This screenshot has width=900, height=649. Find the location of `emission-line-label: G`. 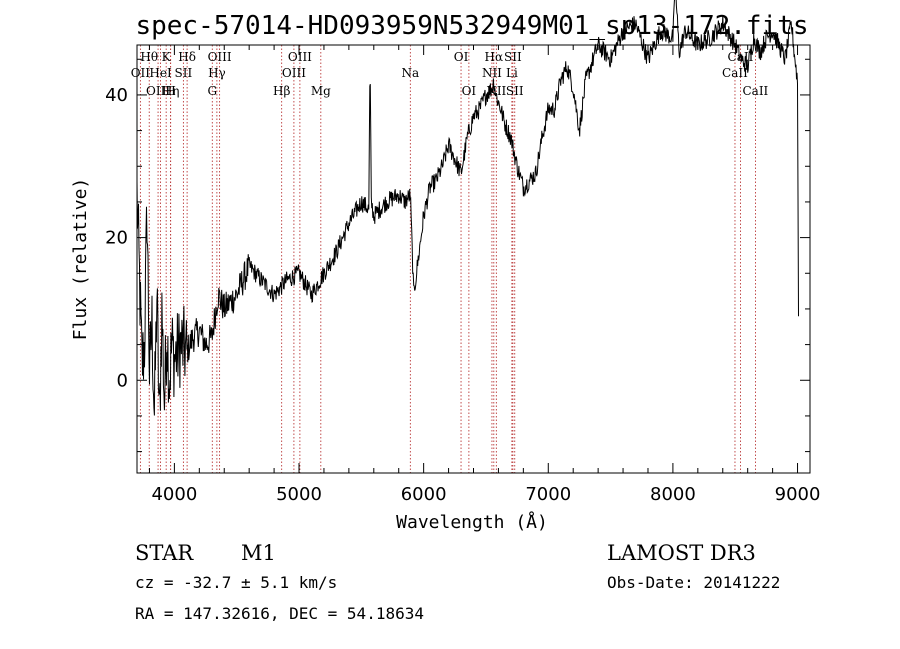

emission-line-label: G is located at coordinates (212, 91).